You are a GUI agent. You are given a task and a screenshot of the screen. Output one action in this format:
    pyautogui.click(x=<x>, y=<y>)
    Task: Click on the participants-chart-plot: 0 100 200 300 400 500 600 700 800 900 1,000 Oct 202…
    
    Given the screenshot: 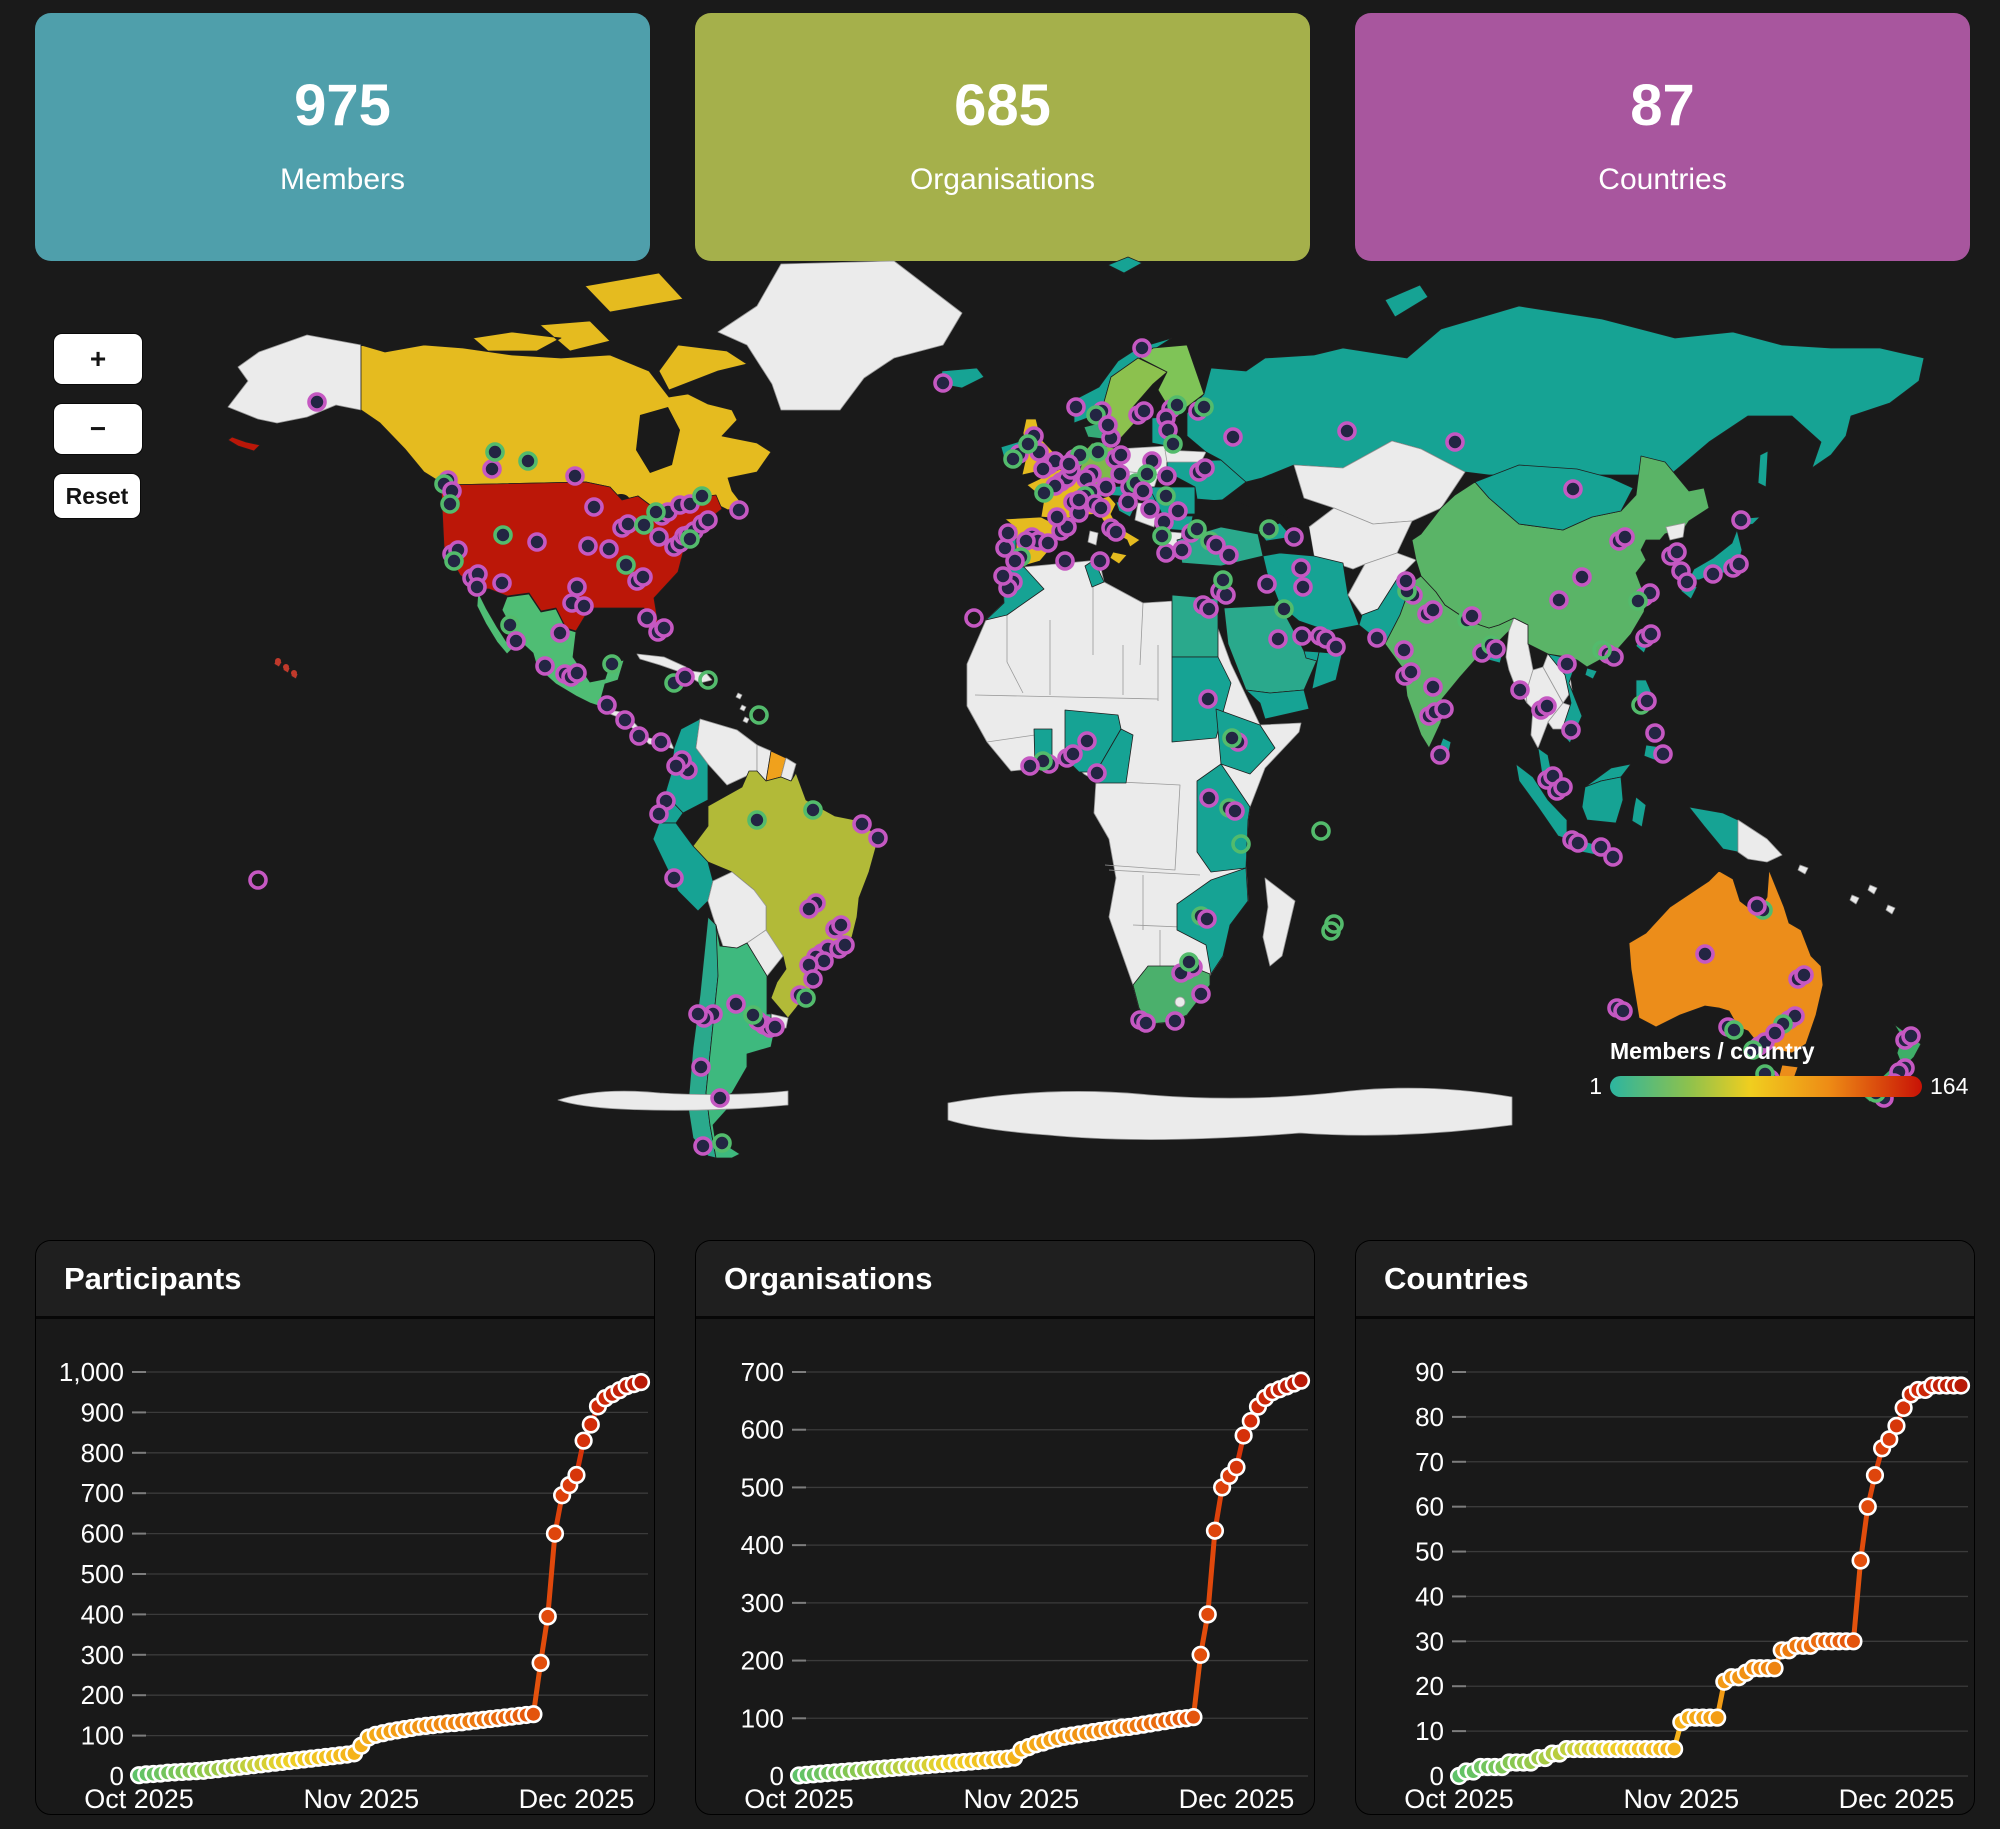 What is the action you would take?
    pyautogui.click(x=345, y=1565)
    